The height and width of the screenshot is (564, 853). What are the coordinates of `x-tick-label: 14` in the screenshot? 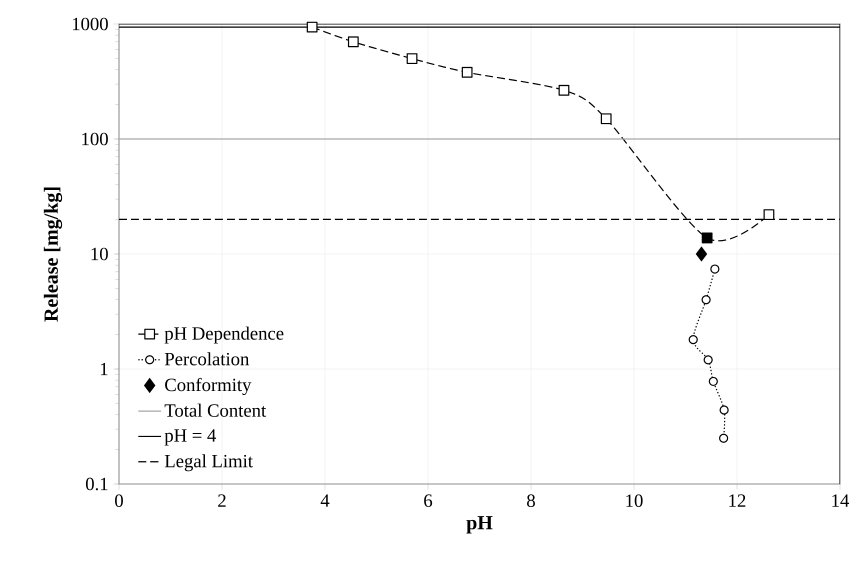 It's located at (841, 500).